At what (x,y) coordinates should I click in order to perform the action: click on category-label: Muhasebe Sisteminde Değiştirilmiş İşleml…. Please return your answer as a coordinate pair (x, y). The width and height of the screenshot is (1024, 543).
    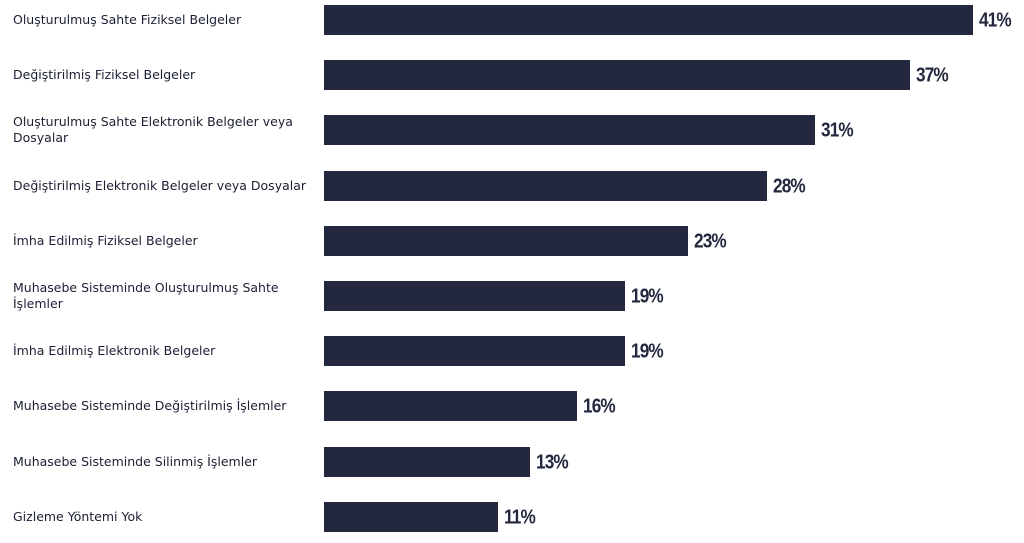
    Looking at the image, I should click on (150, 406).